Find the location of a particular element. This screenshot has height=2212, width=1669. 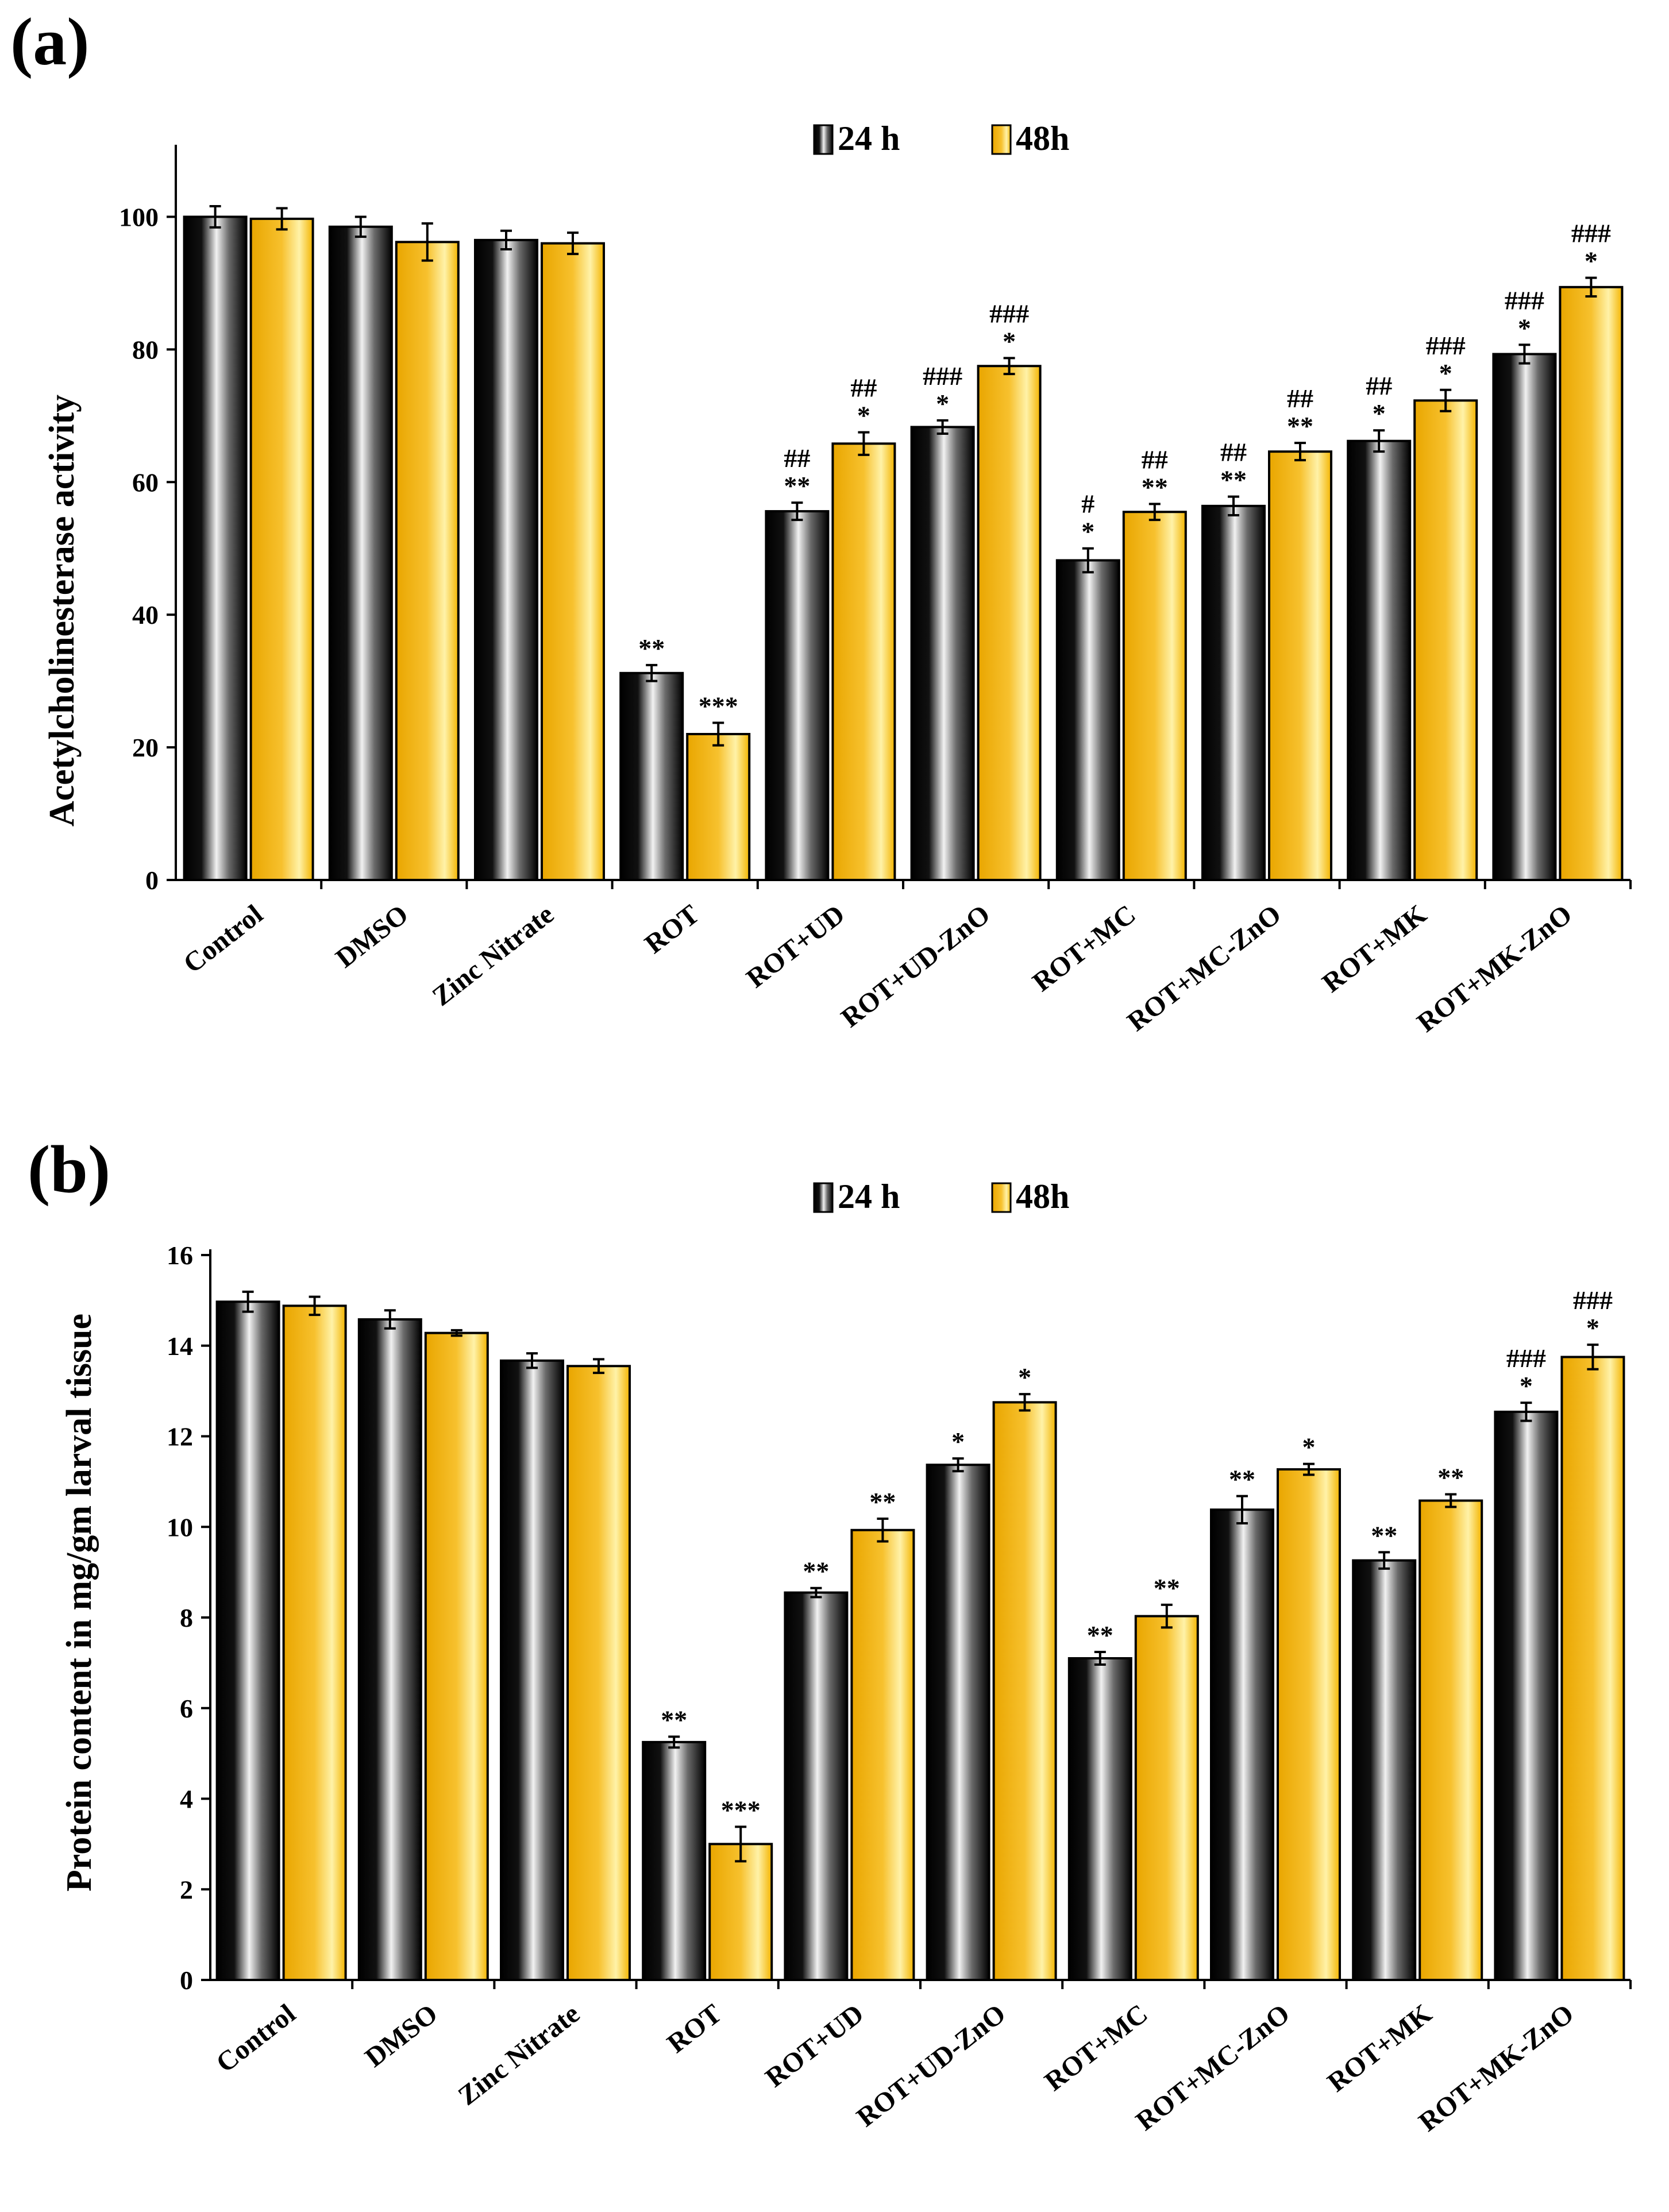

category-label: Zinc Nitrate is located at coordinates (493, 955).